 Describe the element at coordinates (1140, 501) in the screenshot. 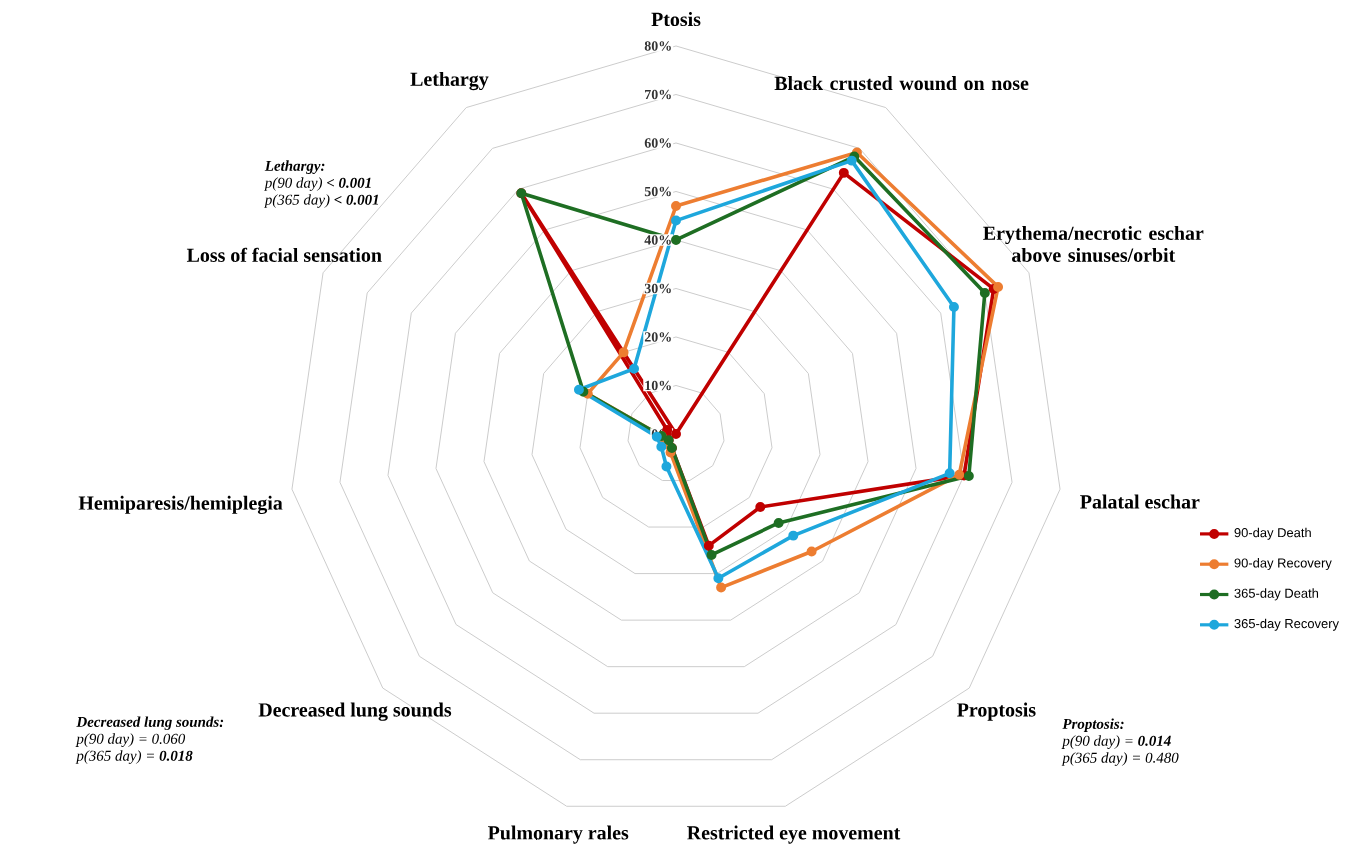

I see `spoke-label: Palatal eschar` at that location.